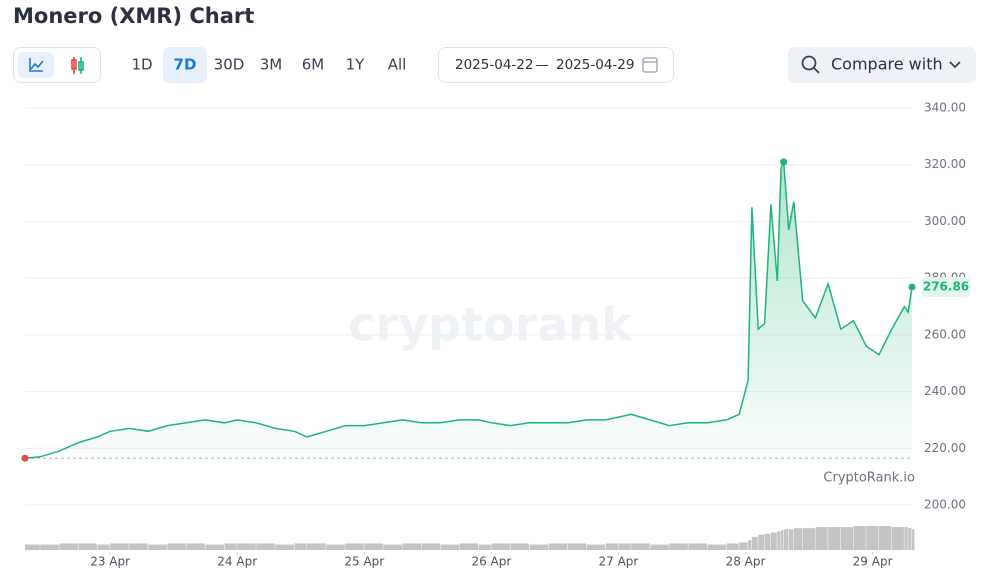 This screenshot has width=984, height=581. Describe the element at coordinates (237, 562) in the screenshot. I see `x-tick-label: 24 Apr` at that location.